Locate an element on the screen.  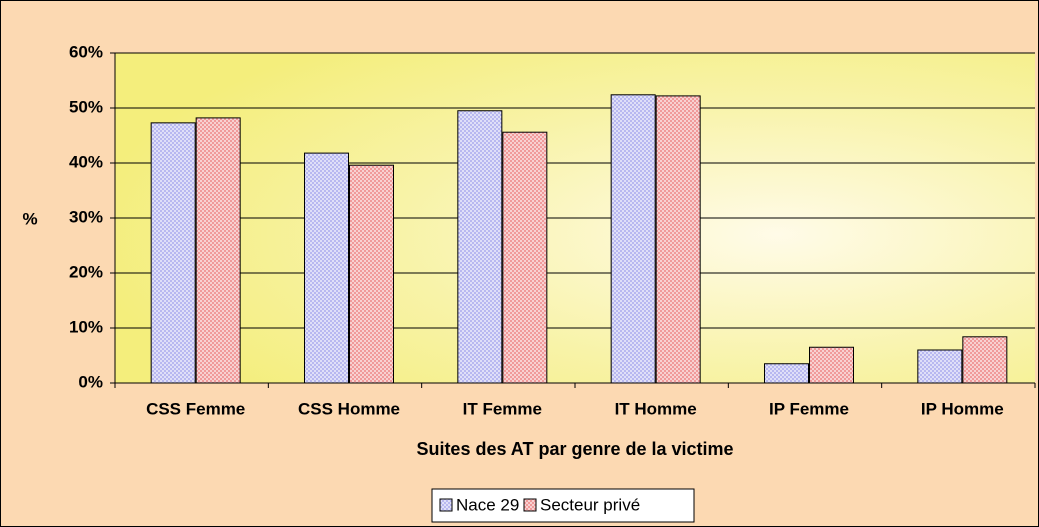
x-tick-label: CSS Homme is located at coordinates (349, 408).